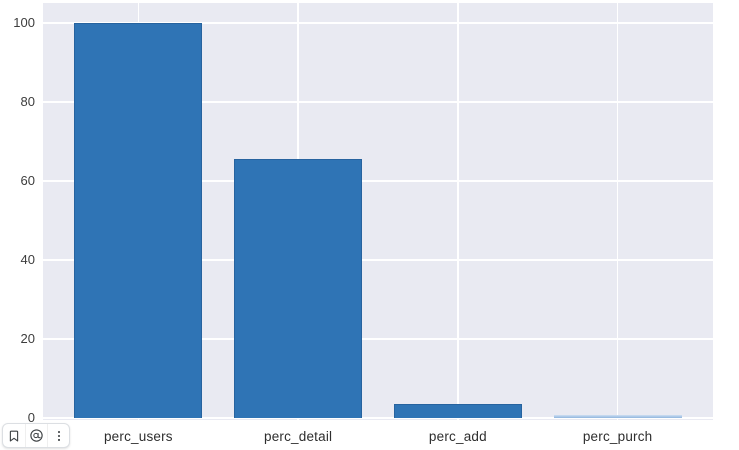 The width and height of the screenshot is (739, 450). What do you see at coordinates (298, 288) in the screenshot?
I see `bar-perc_detail` at bounding box center [298, 288].